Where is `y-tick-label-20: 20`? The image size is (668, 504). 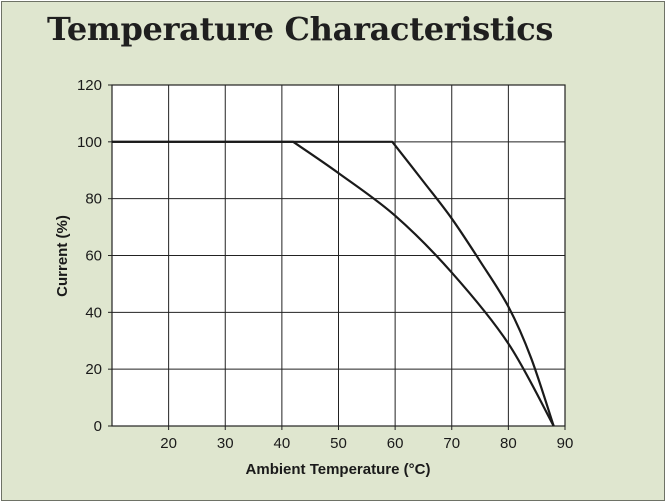
y-tick-label-20: 20 is located at coordinates (93, 369).